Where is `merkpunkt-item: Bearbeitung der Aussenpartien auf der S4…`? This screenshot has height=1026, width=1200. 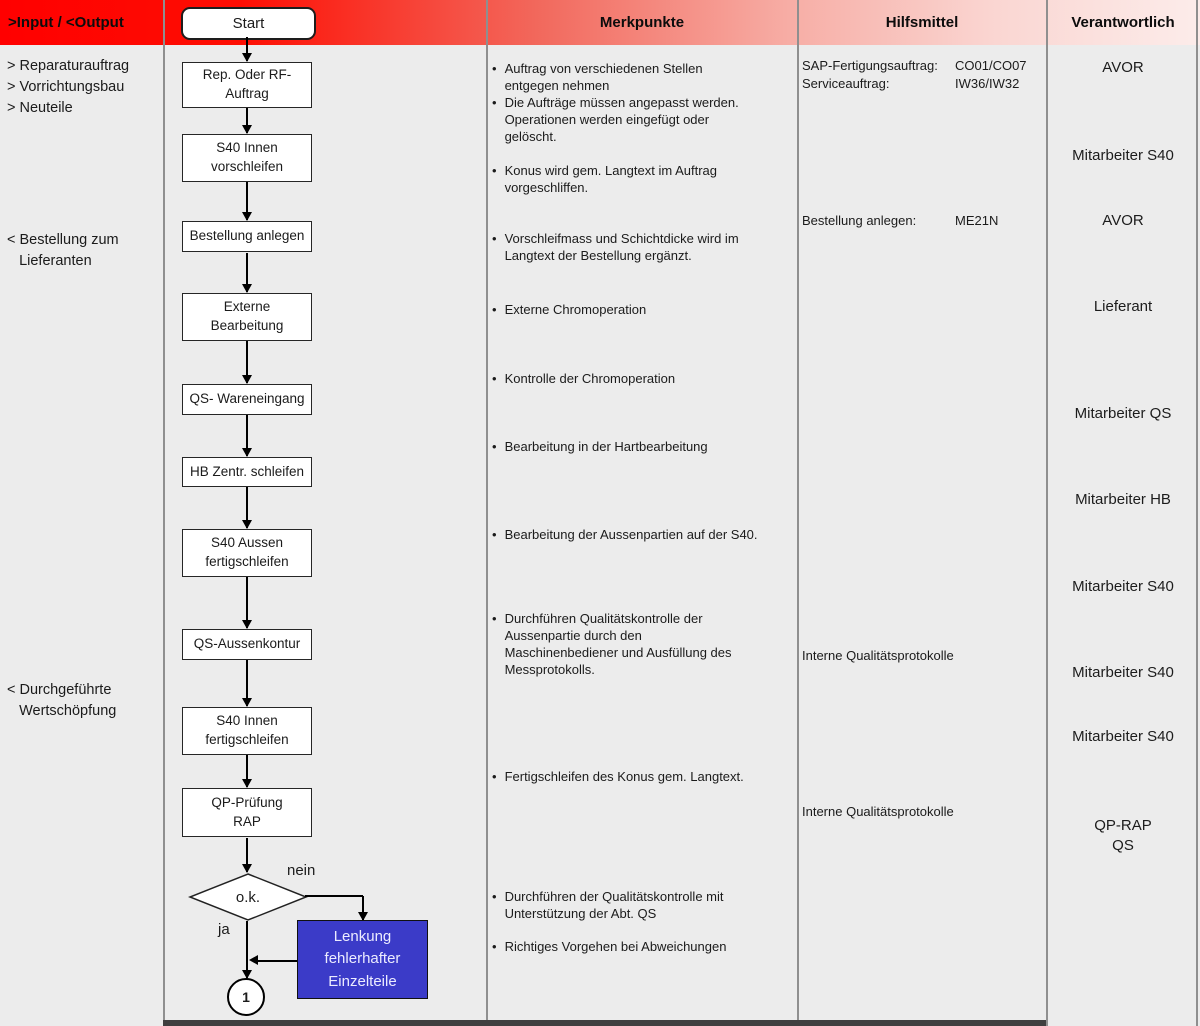
merkpunkt-item: Bearbeitung der Aussenpartien auf der S4… is located at coordinates (644, 534).